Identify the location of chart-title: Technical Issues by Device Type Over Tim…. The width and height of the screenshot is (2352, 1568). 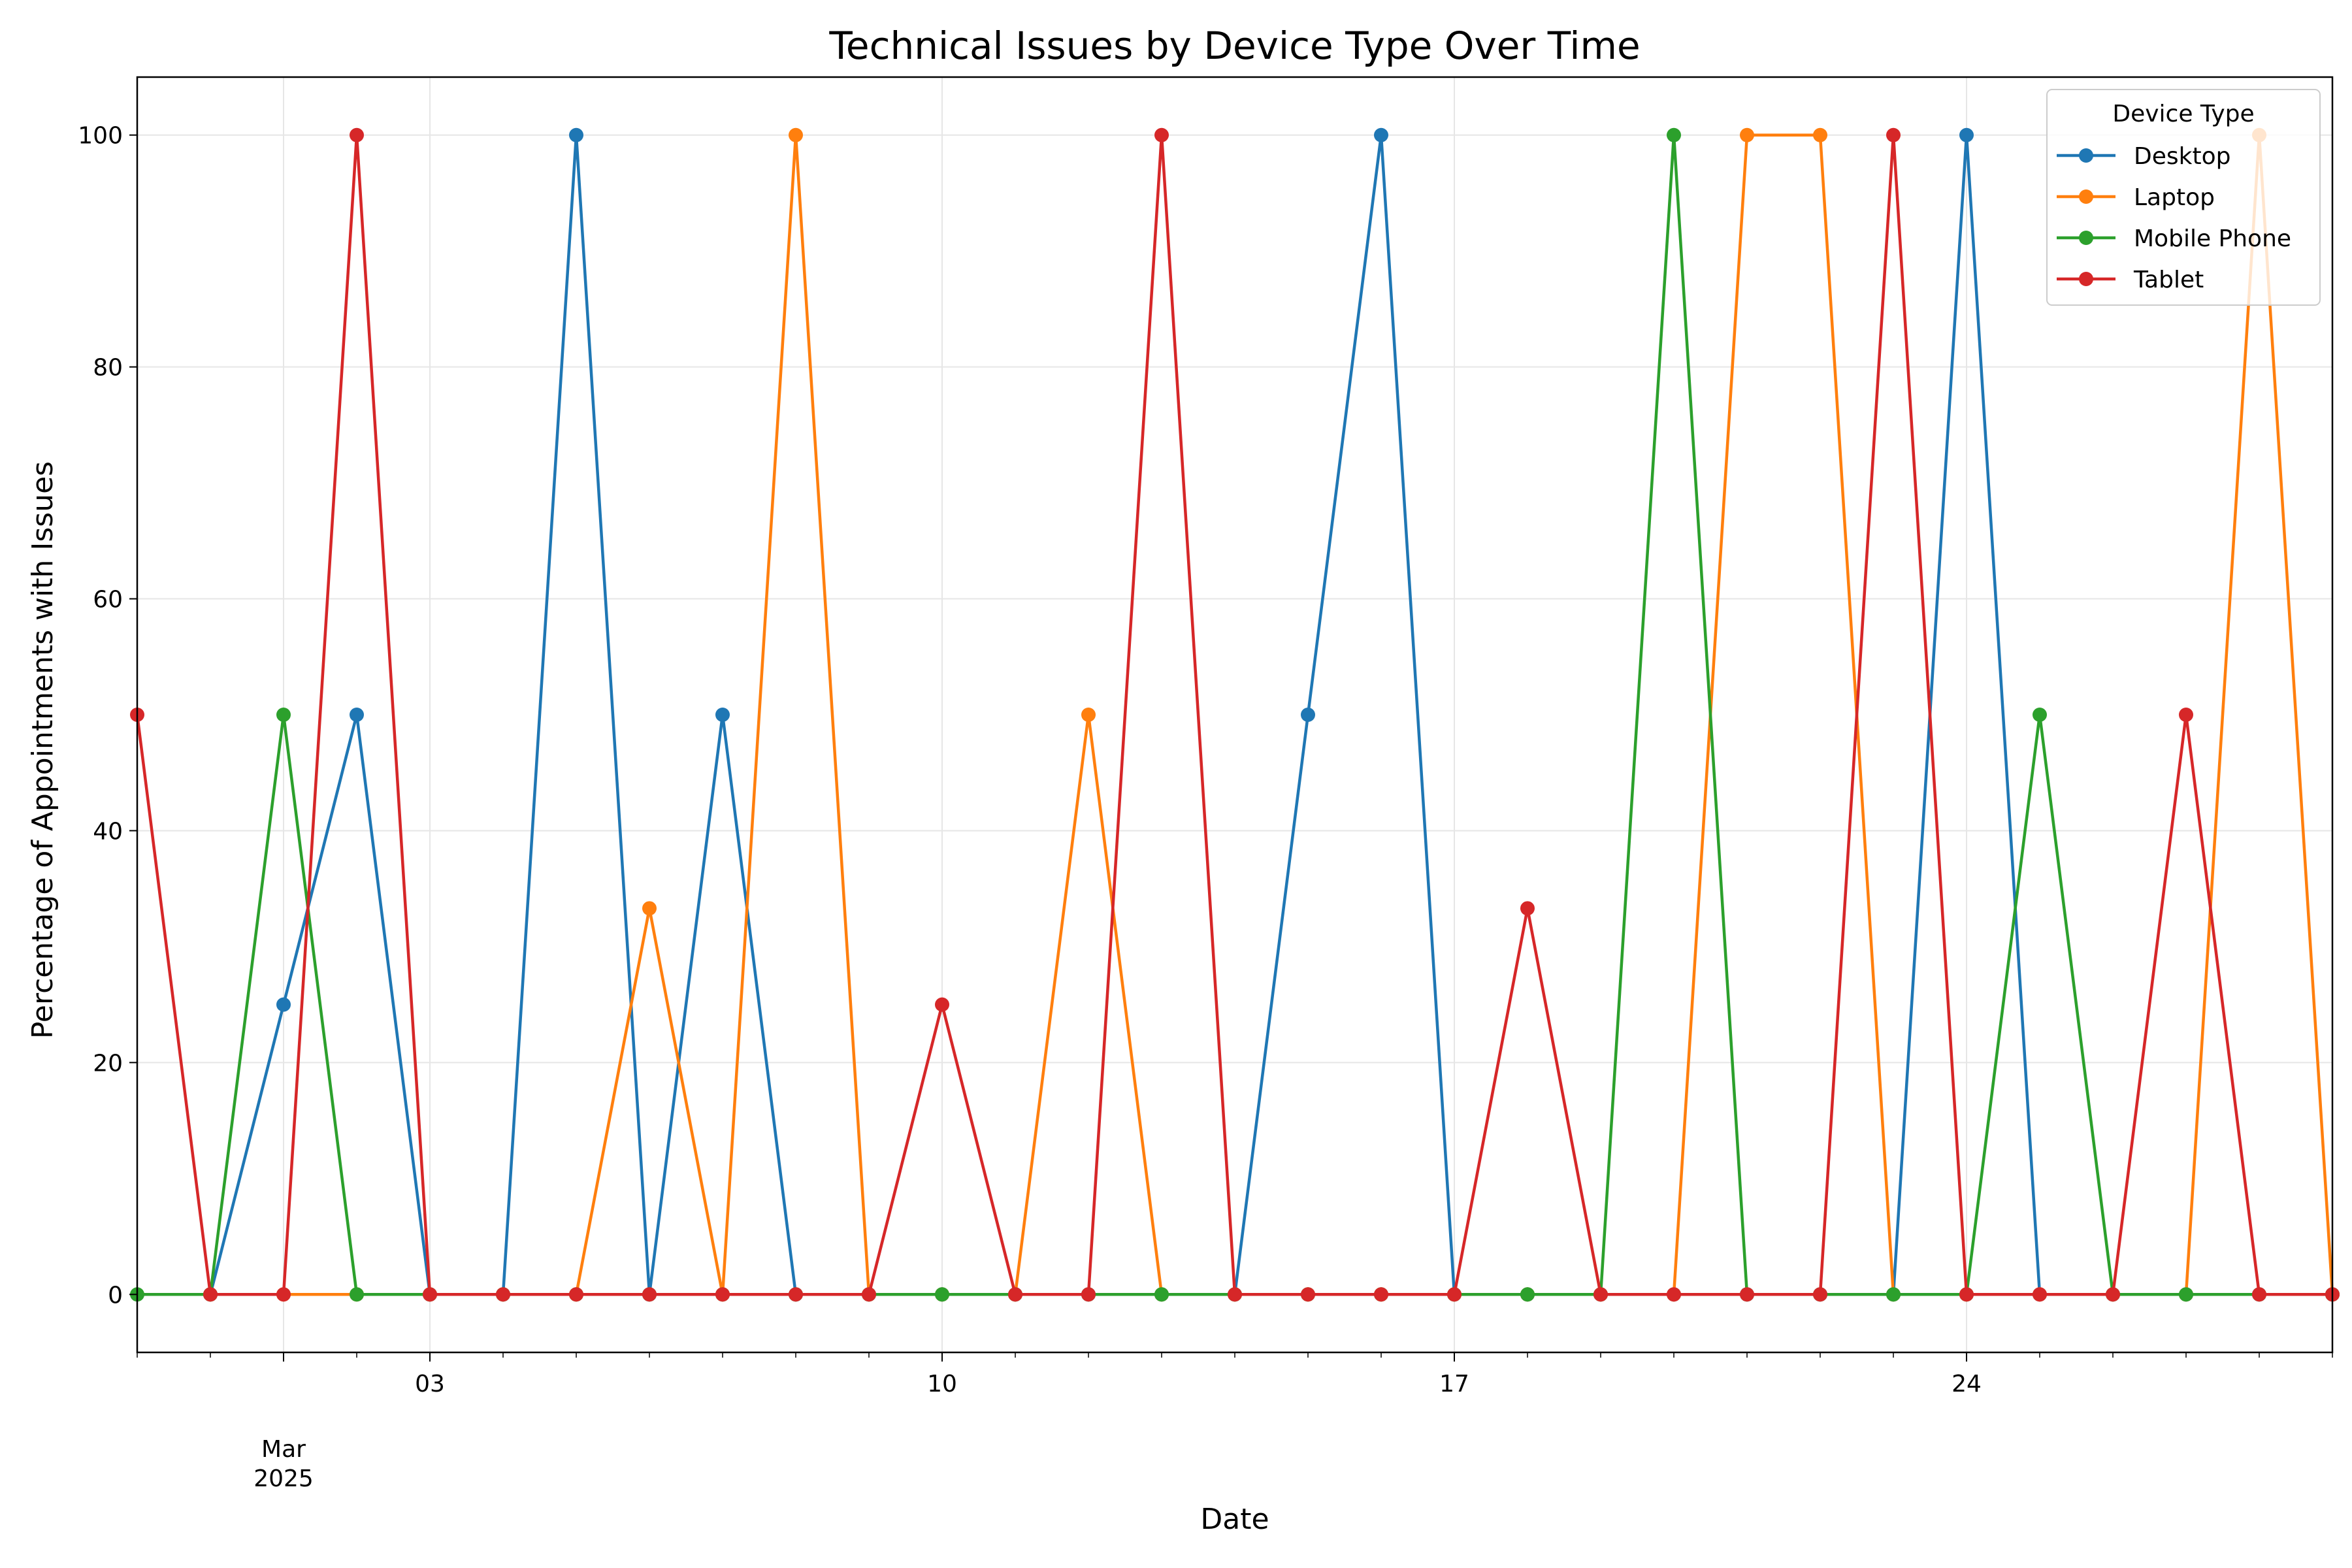
(1234, 46).